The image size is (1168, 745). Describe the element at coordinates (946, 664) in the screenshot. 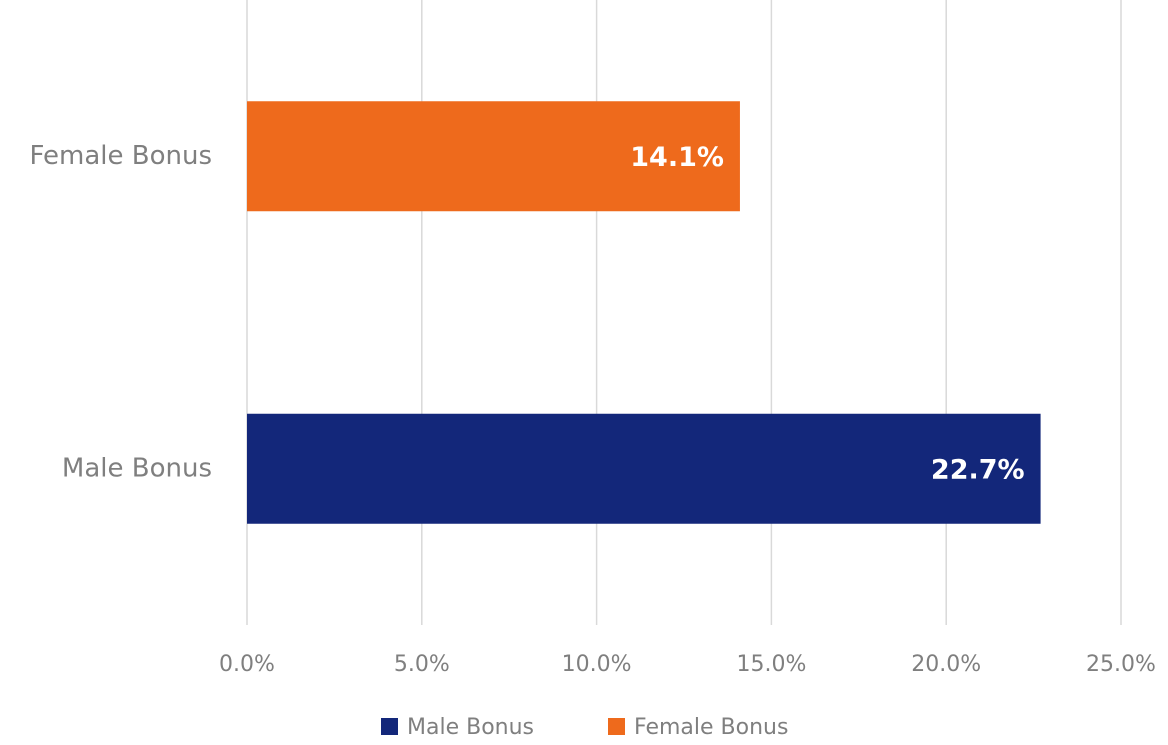

I see `x-tick-label: 20.0%` at that location.